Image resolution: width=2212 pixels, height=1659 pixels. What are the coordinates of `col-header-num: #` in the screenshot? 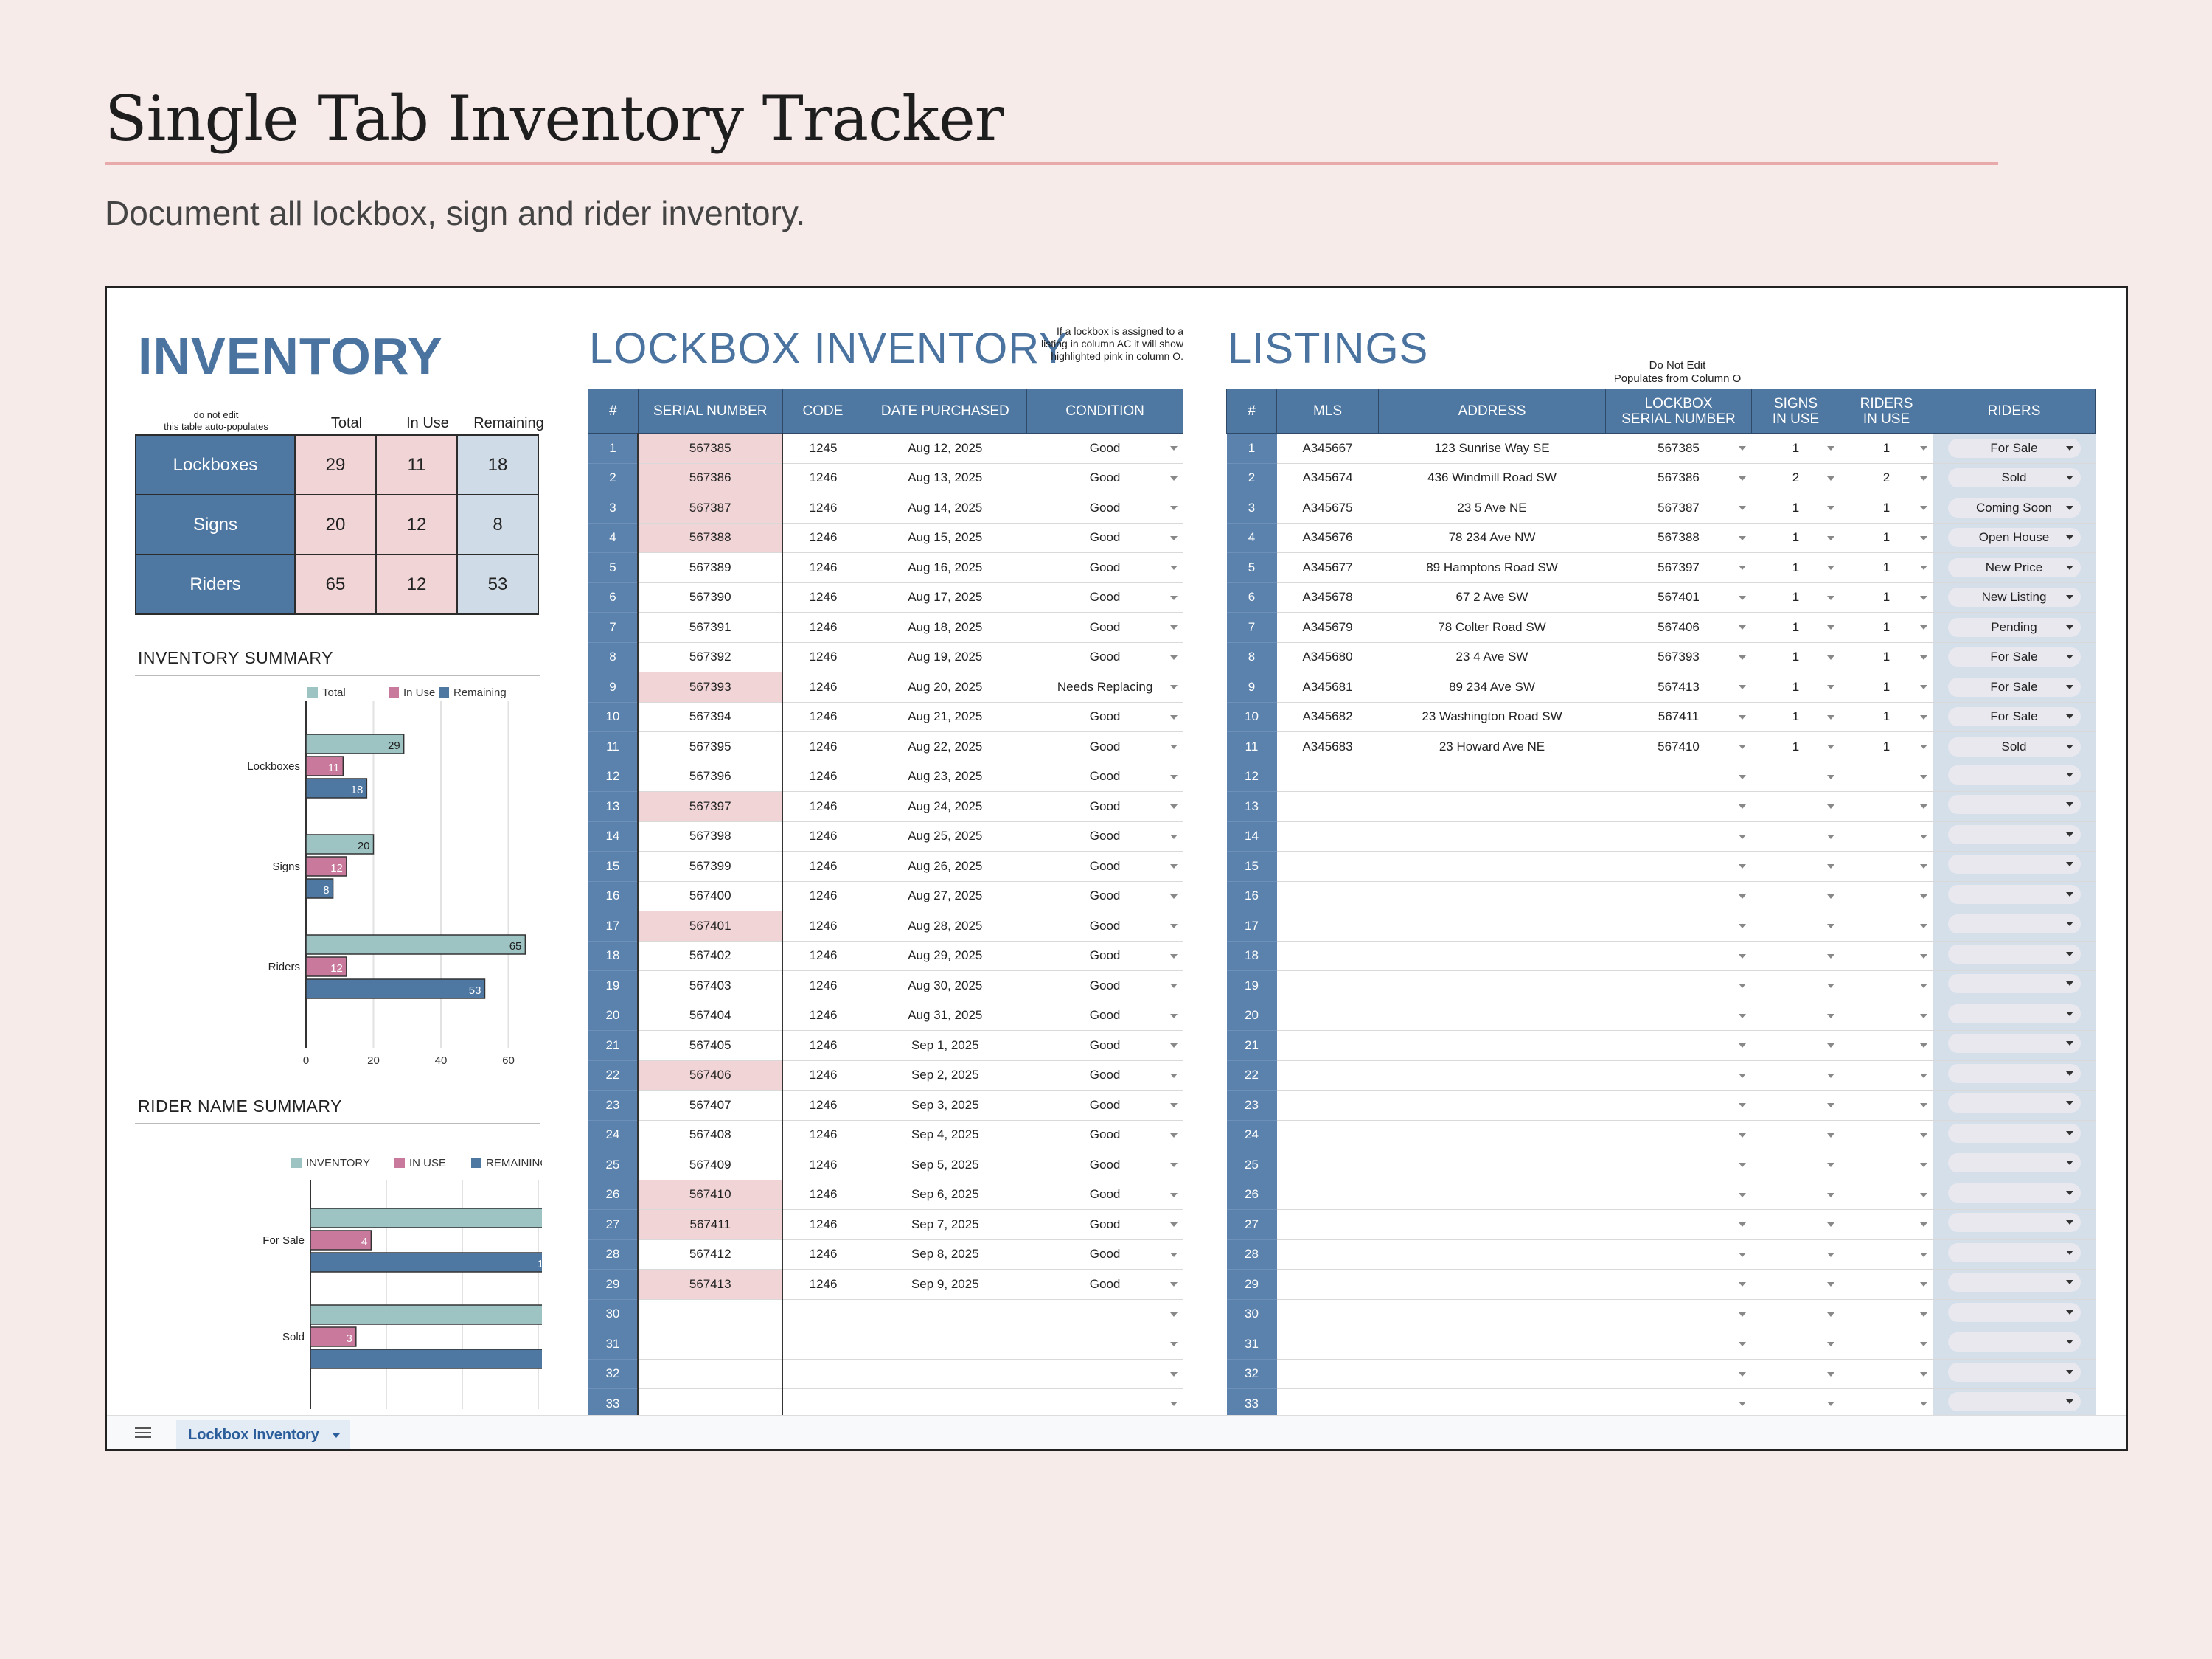 It's located at (1251, 411).